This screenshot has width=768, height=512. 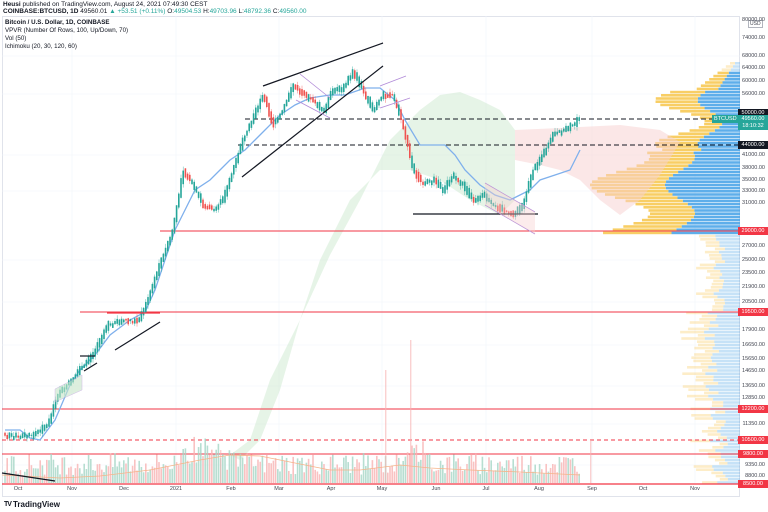 What do you see at coordinates (241, 11) in the screenshot?
I see `low-label: L:` at bounding box center [241, 11].